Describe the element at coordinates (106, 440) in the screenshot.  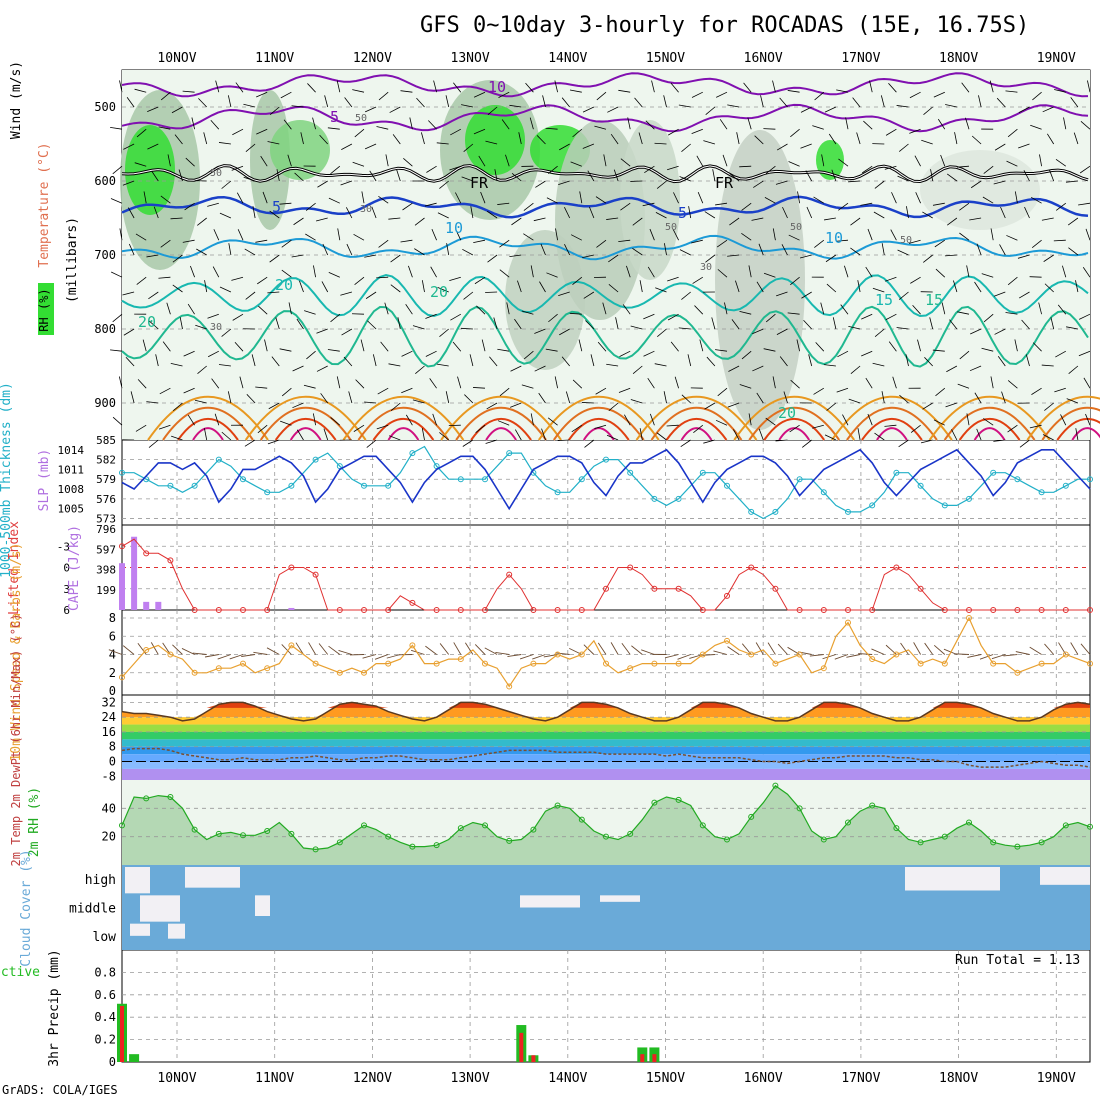
I see `thickness-tick: 585` at that location.